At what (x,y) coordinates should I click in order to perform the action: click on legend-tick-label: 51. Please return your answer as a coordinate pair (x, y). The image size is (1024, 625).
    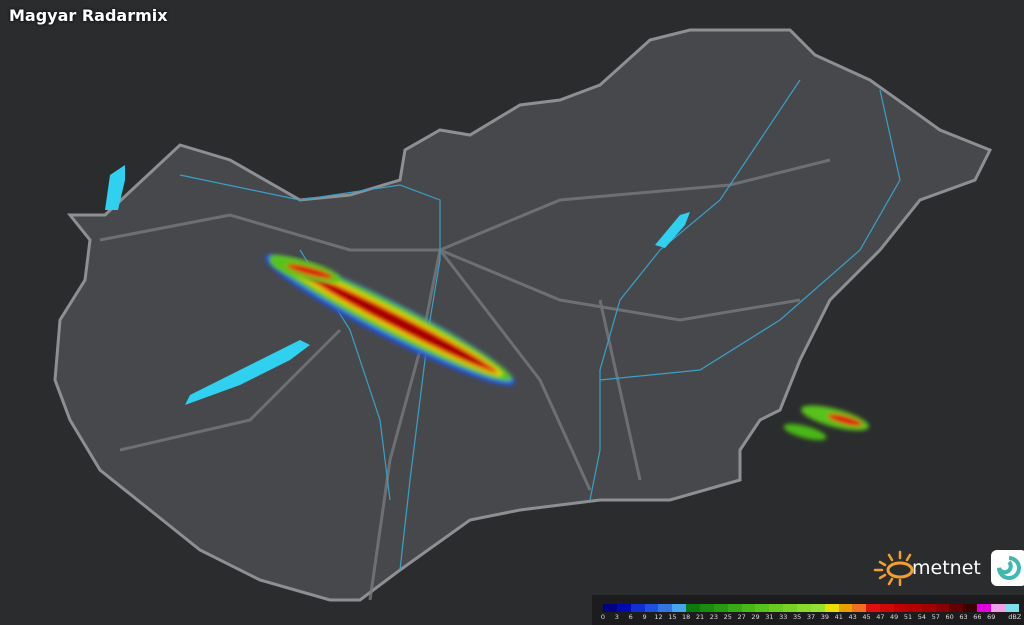
    Looking at the image, I should click on (908, 617).